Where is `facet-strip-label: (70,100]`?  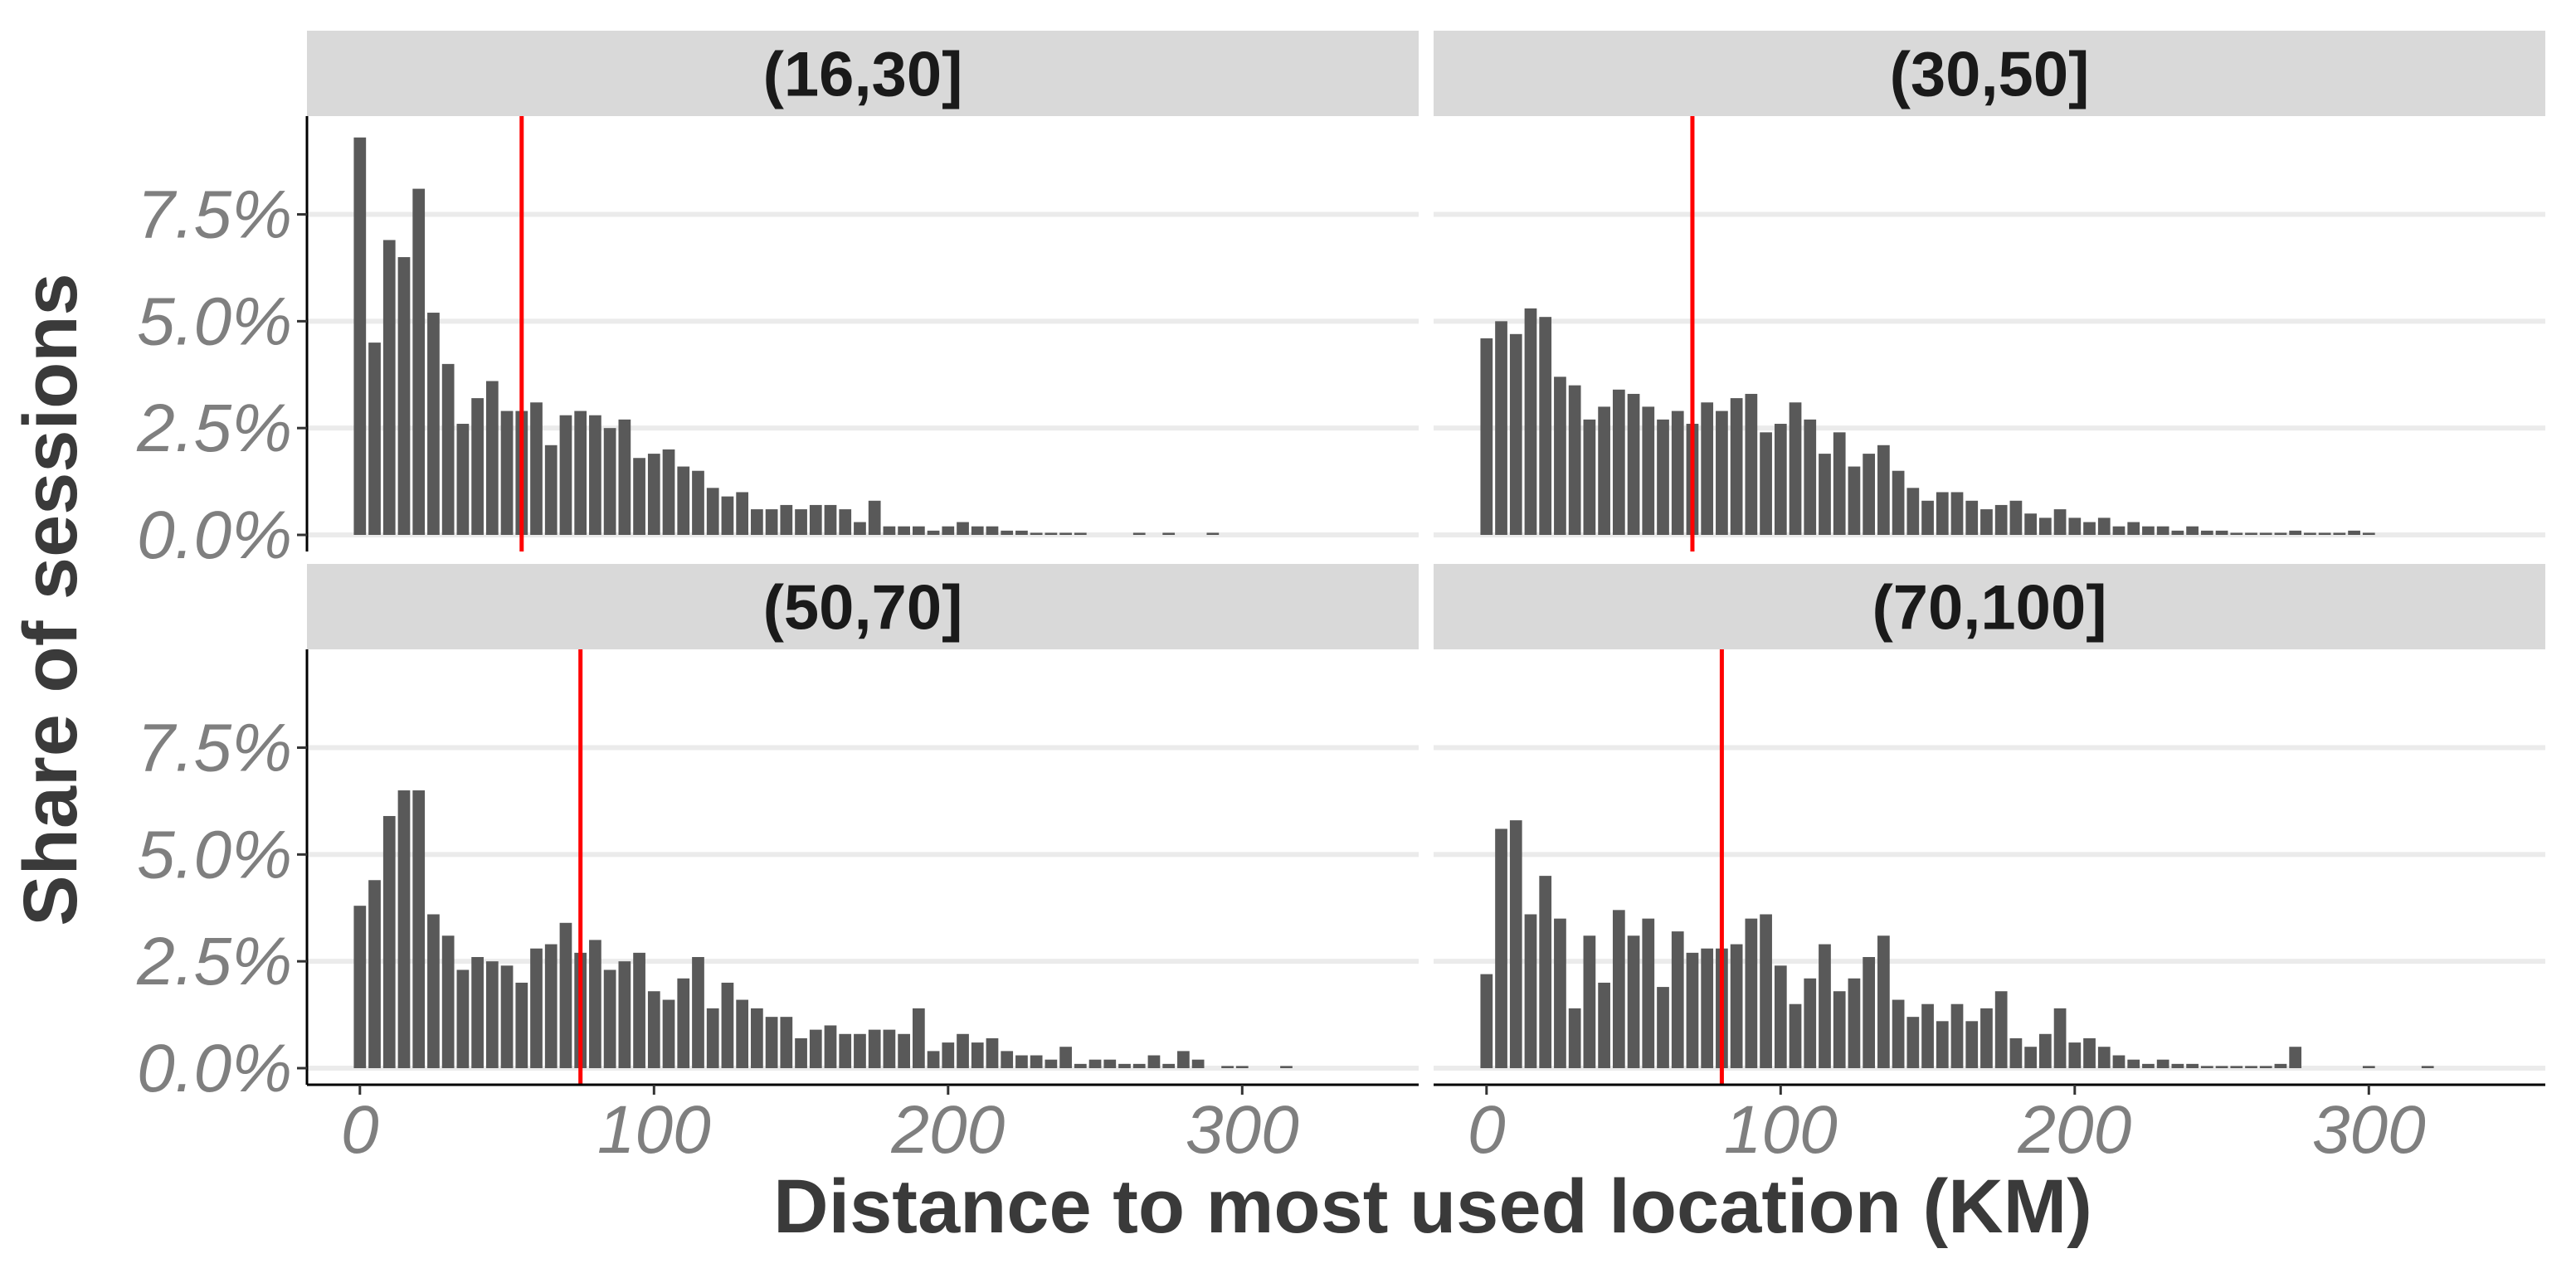 facet-strip-label: (70,100] is located at coordinates (1989, 608).